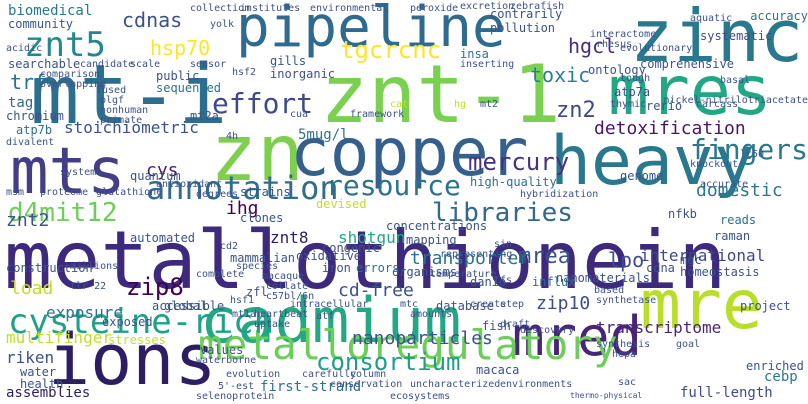  Describe the element at coordinates (257, 266) in the screenshot. I see `word-species: species` at that location.